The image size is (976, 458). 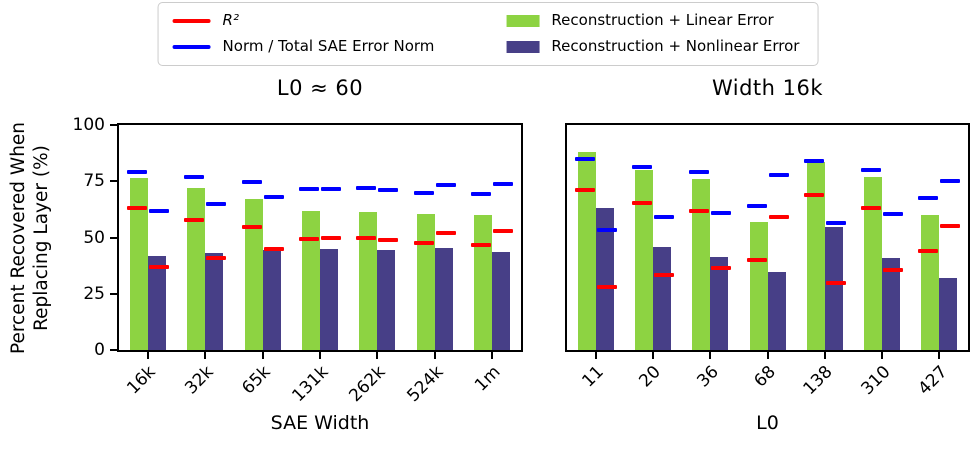 What do you see at coordinates (94, 293) in the screenshot?
I see `y-tick-label: 25` at bounding box center [94, 293].